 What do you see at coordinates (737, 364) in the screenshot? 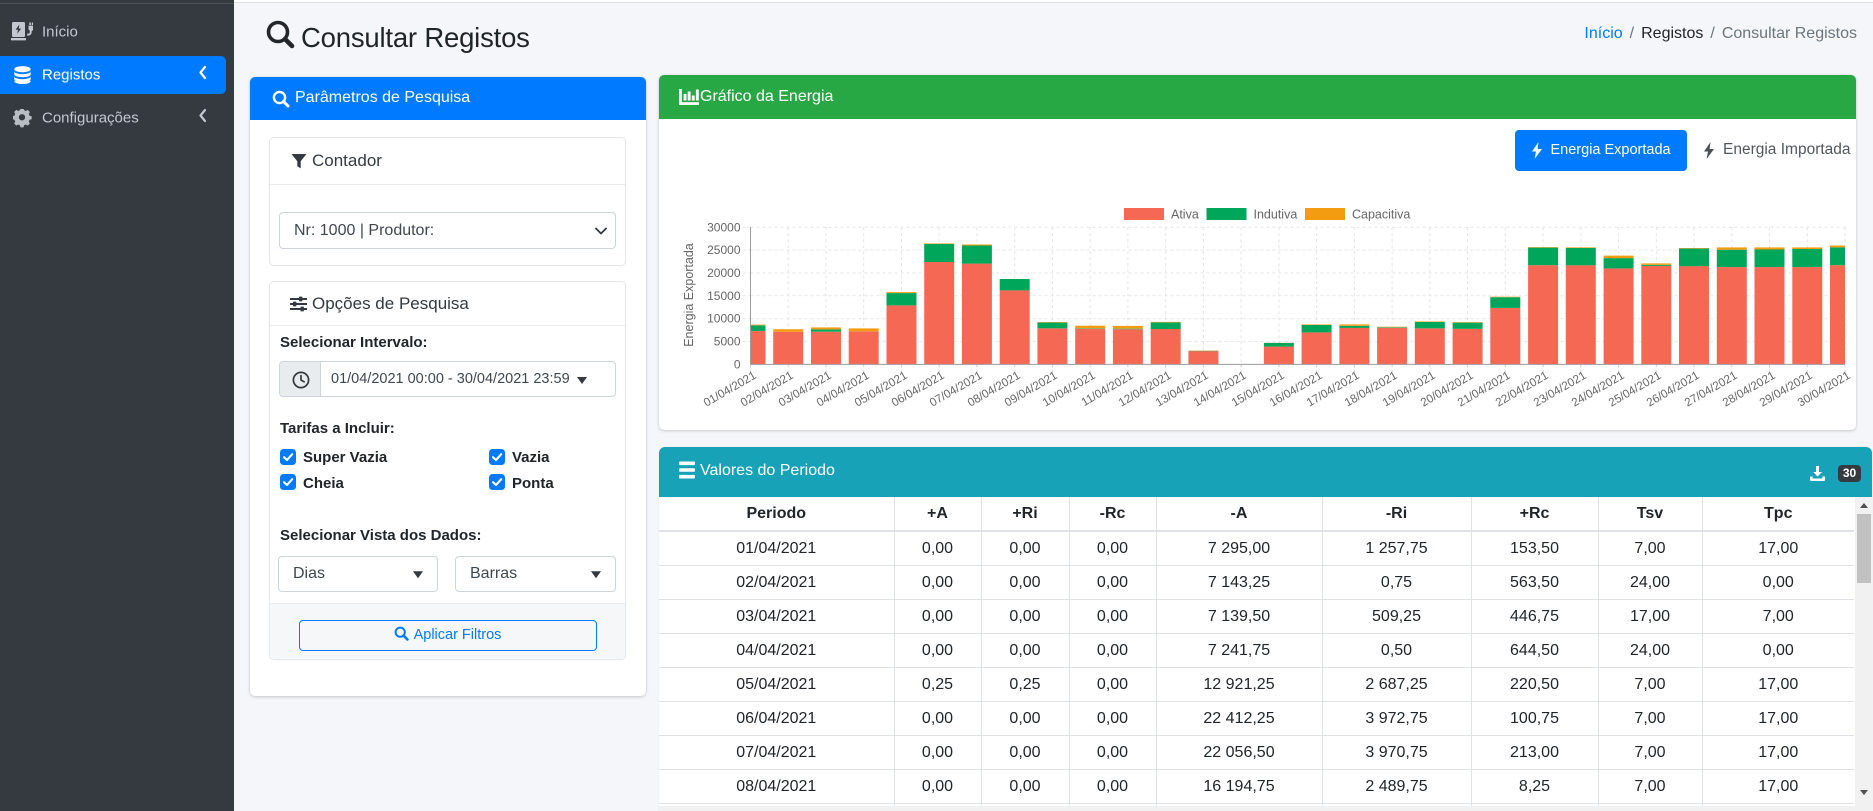
I see `svg-text: 0` at bounding box center [737, 364].